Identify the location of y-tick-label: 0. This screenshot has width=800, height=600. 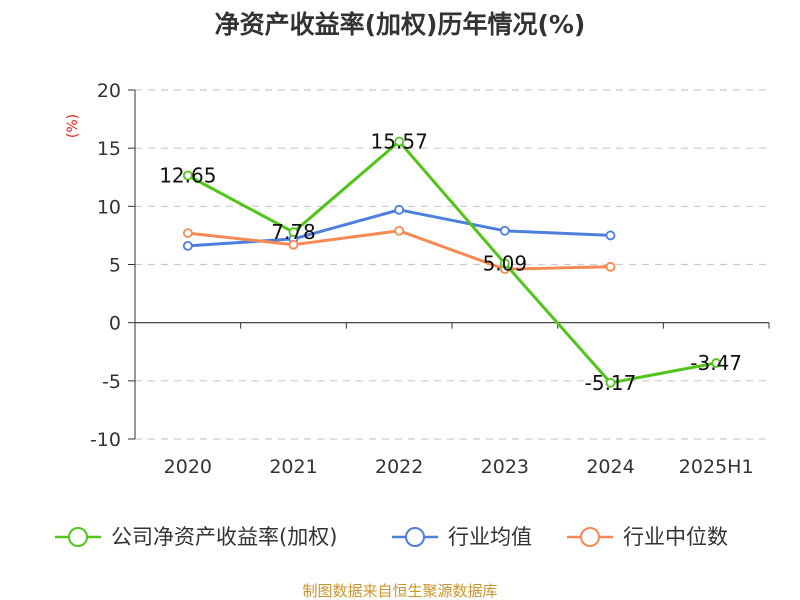
(115, 324).